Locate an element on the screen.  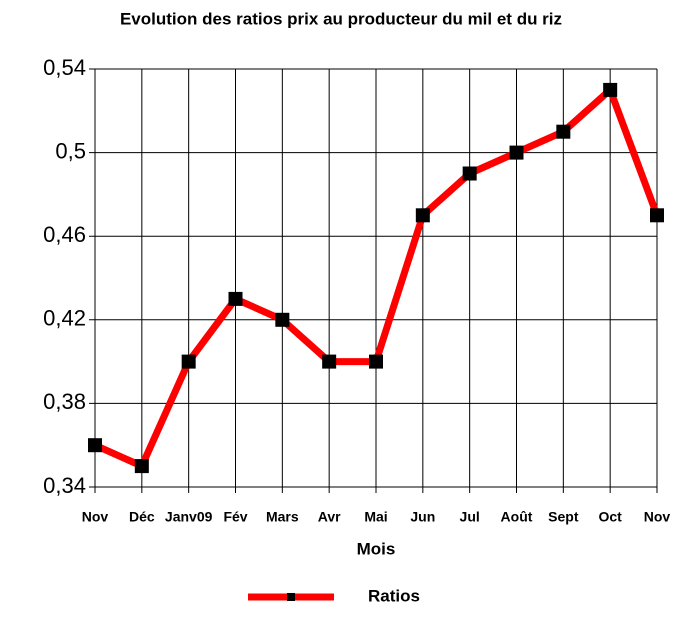
y-tick-label: 0,5 is located at coordinates (70, 150).